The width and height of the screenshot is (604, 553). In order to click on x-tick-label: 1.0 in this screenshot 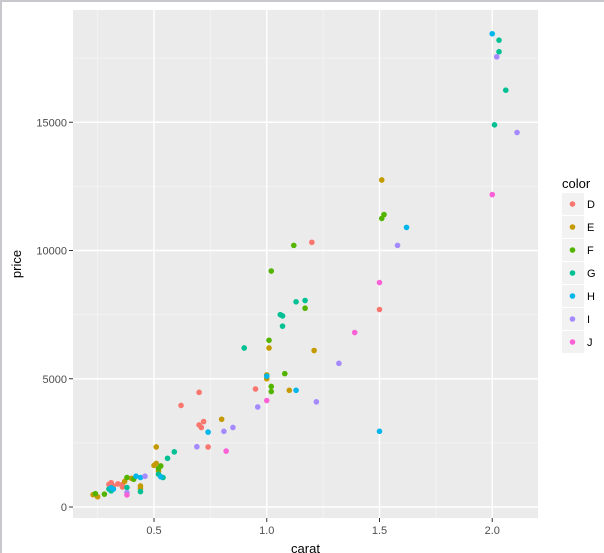, I will do `click(266, 531)`.